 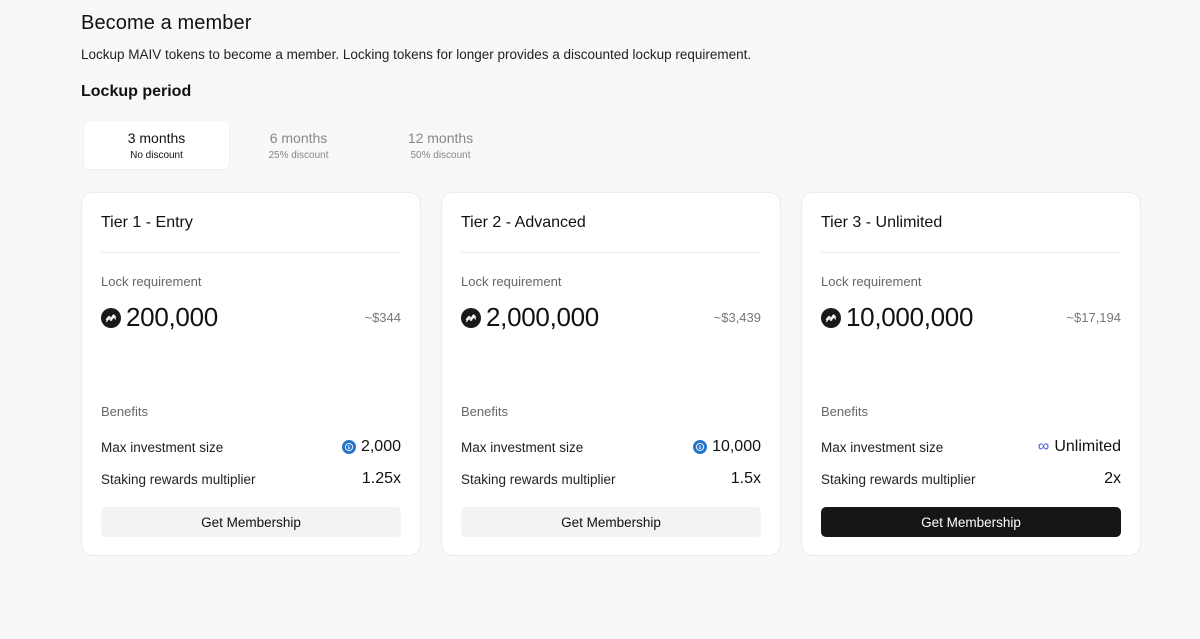 I want to click on tab-discount: No discount, so click(x=156, y=155).